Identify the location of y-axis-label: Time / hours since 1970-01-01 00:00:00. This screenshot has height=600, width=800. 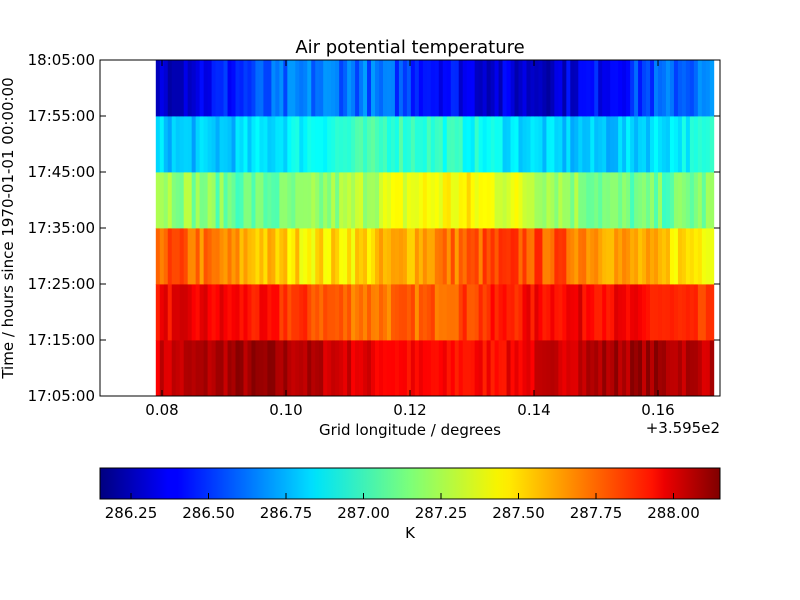
(8, 228).